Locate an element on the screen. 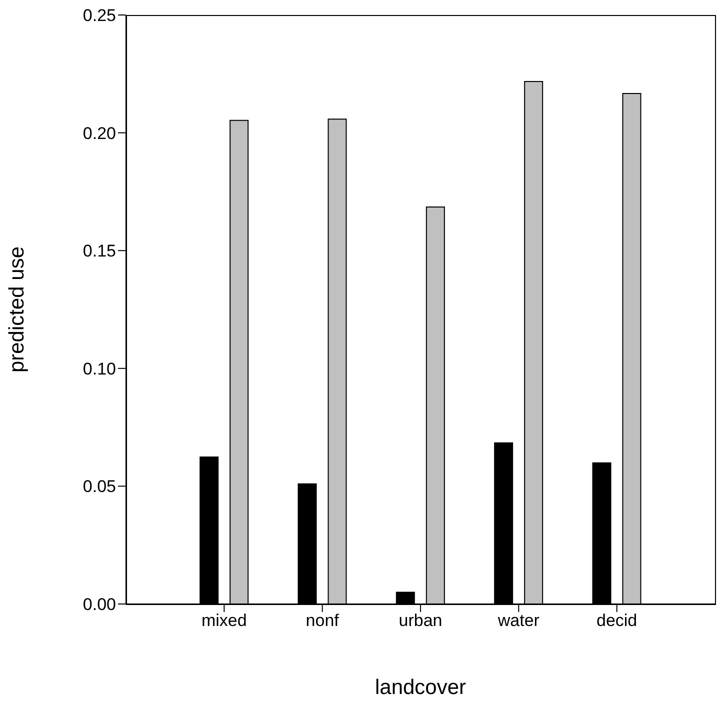  x-tick-label: water is located at coordinates (518, 620).